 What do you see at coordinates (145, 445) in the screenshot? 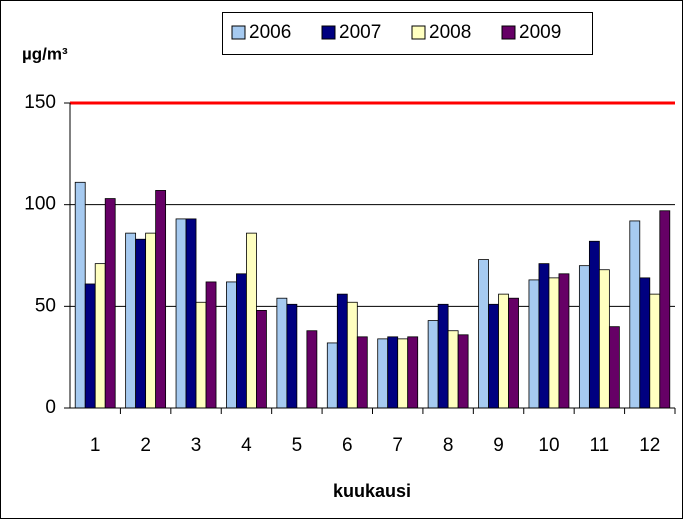
I see `x-tick-label: 2` at bounding box center [145, 445].